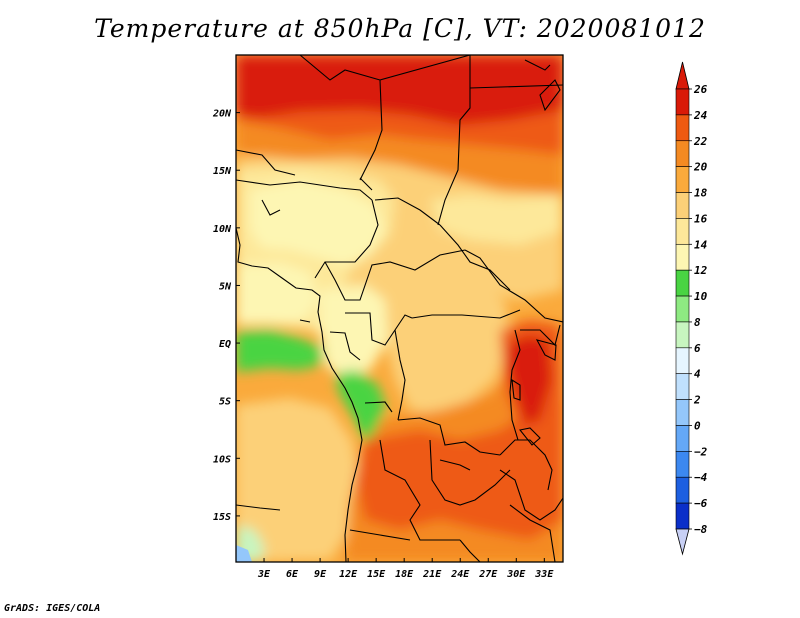  What do you see at coordinates (697, 400) in the screenshot?
I see `colorbar-label: 2` at bounding box center [697, 400].